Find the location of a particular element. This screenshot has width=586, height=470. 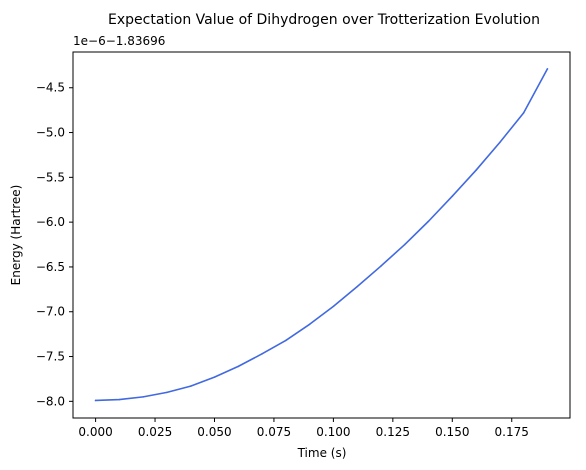

y-tick-label: −6.5 is located at coordinates (50, 267).